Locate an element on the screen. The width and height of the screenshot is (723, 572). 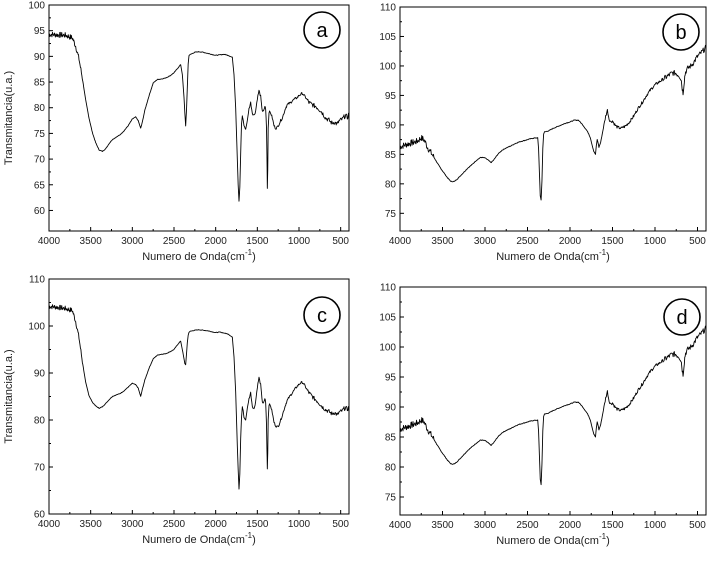
panel-label: c is located at coordinates (322, 316).